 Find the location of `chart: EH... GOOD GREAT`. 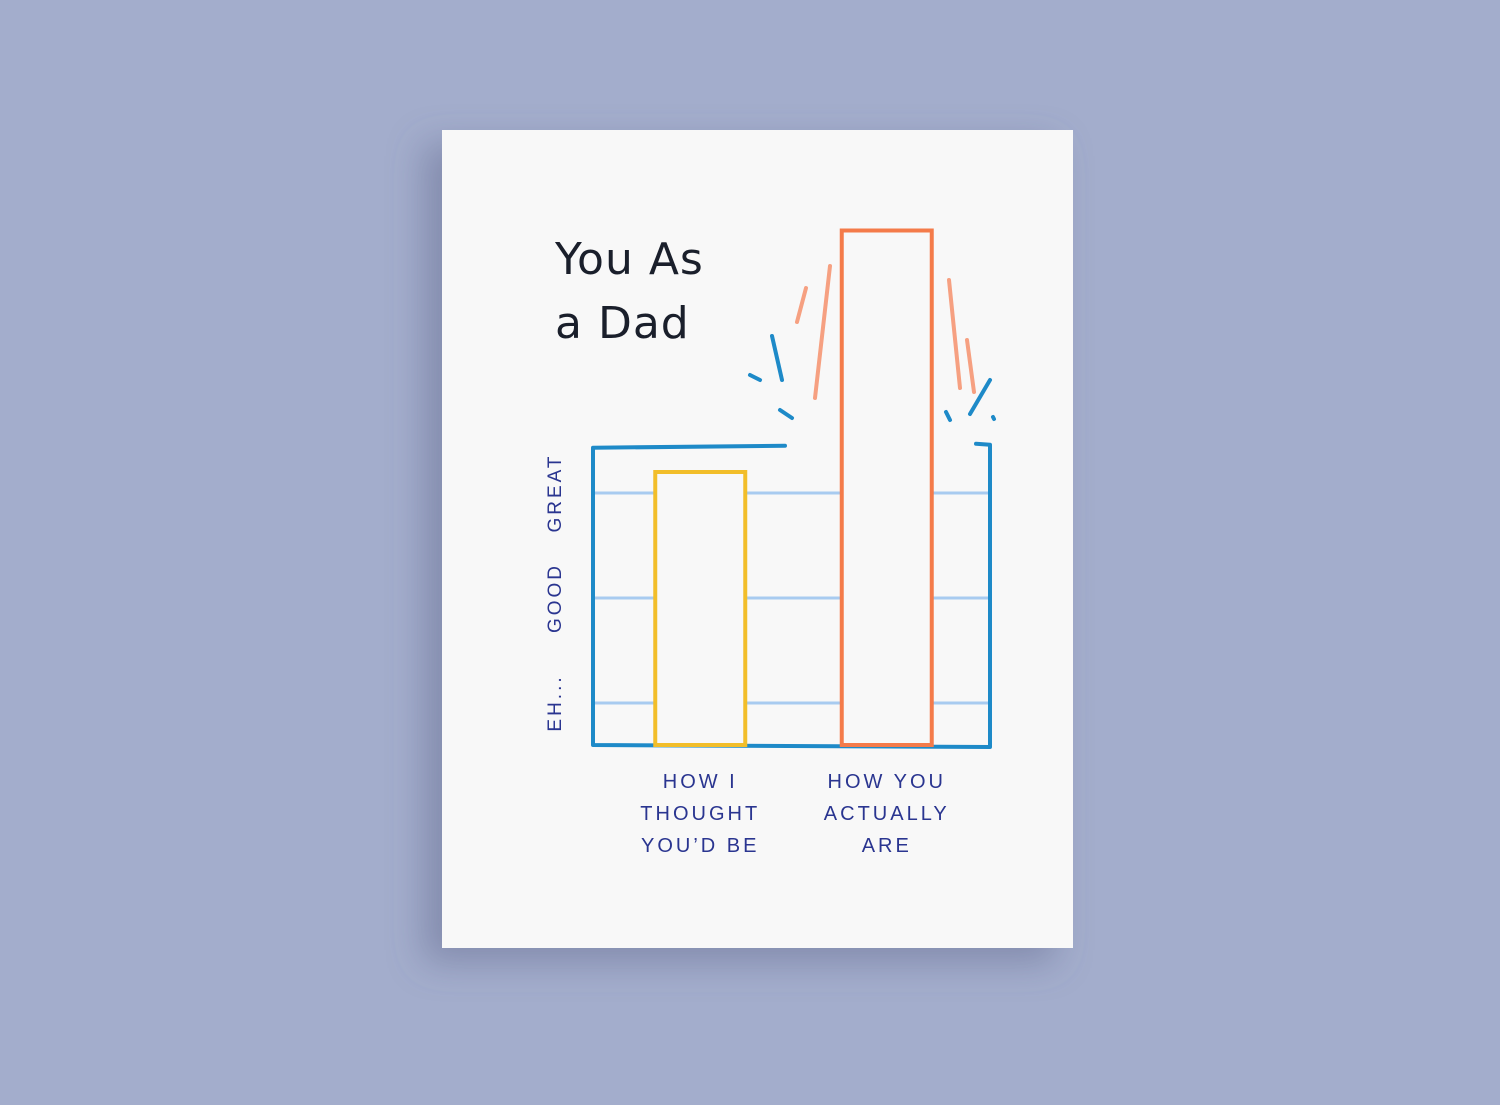

chart: EH... GOOD GREAT is located at coordinates (768, 488).